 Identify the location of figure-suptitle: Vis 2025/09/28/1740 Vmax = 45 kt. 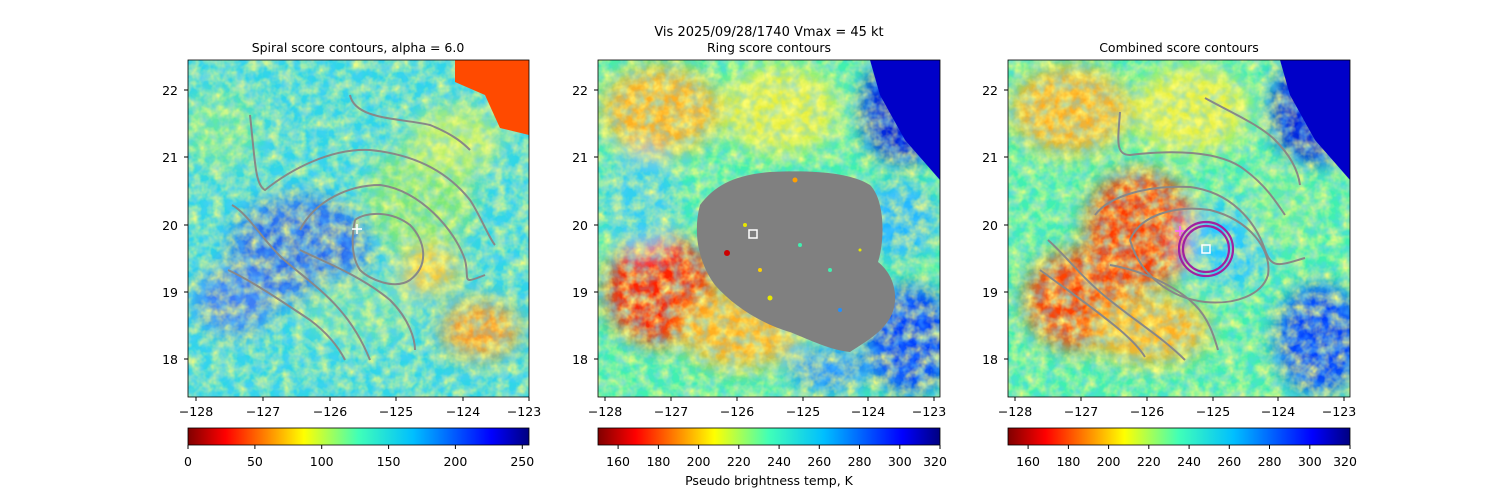
(768, 32).